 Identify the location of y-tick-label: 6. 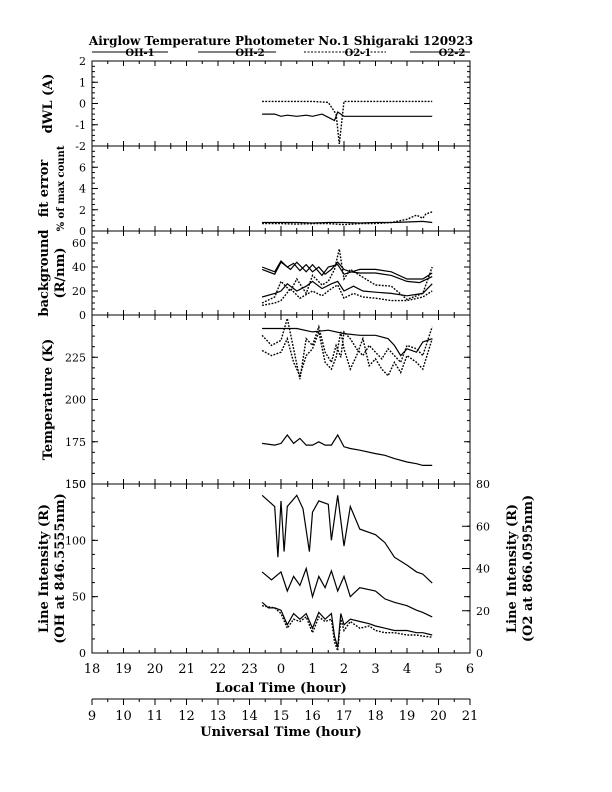
(82, 167).